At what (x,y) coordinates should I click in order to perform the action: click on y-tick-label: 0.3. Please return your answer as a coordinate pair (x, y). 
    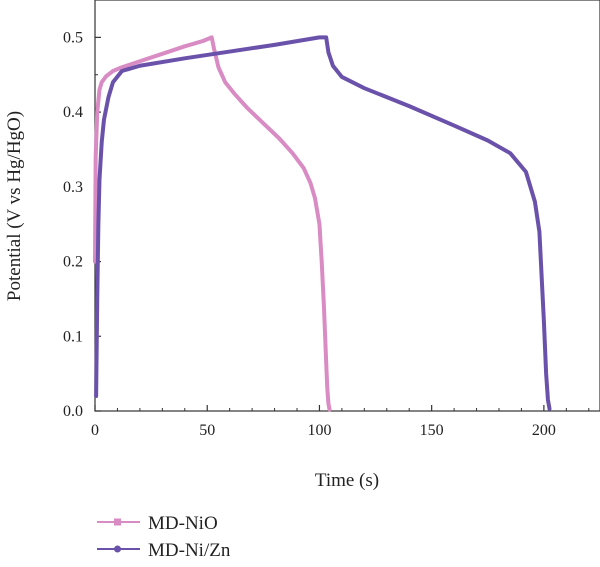
    Looking at the image, I should click on (73, 187).